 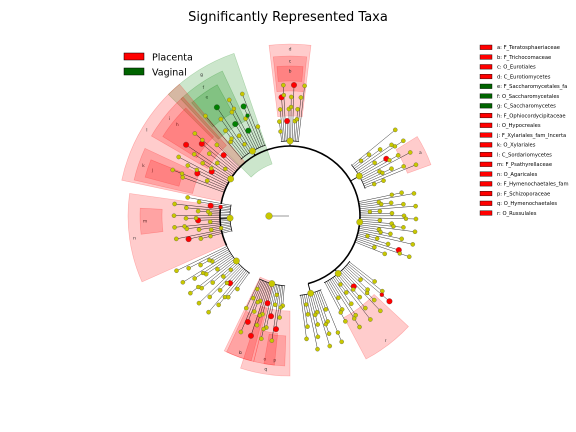 What do you see at coordinates (519, 126) in the screenshot?
I see `clade-key-label-i: i: O_Hypocreales` at bounding box center [519, 126].